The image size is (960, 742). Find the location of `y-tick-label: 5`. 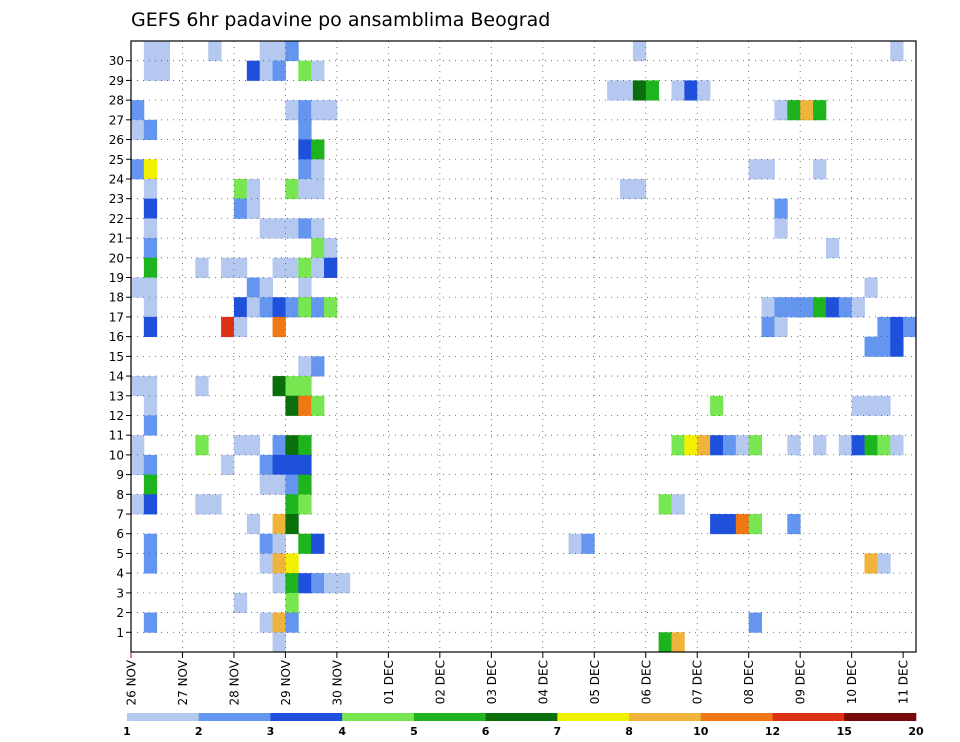

y-tick-label: 5 is located at coordinates (120, 554).